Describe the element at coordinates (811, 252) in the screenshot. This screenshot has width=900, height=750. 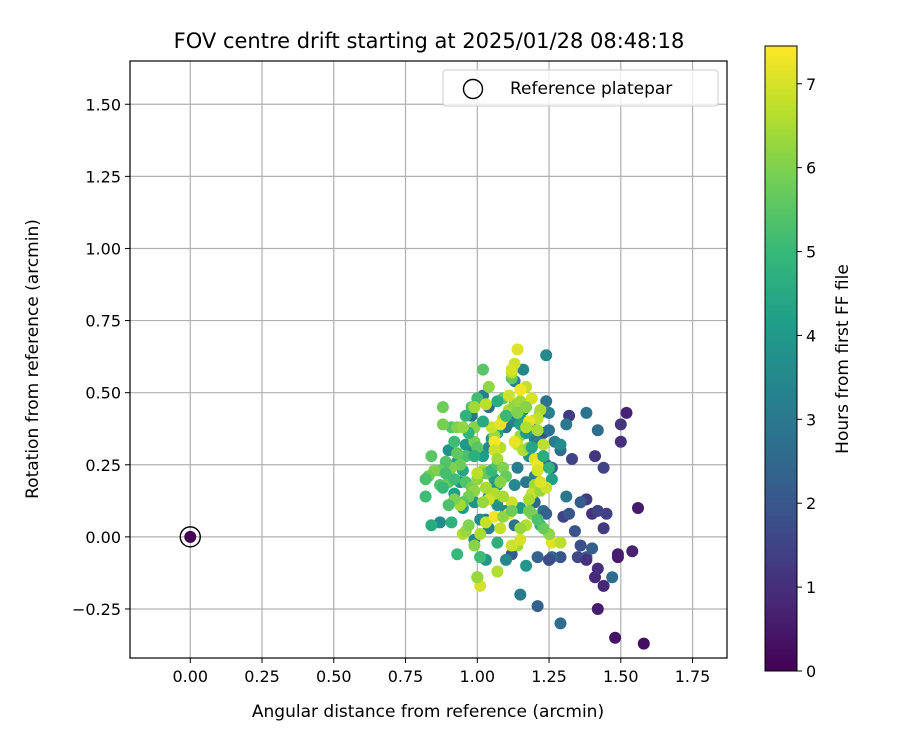
I see `colorbar-tick-label: 5` at that location.